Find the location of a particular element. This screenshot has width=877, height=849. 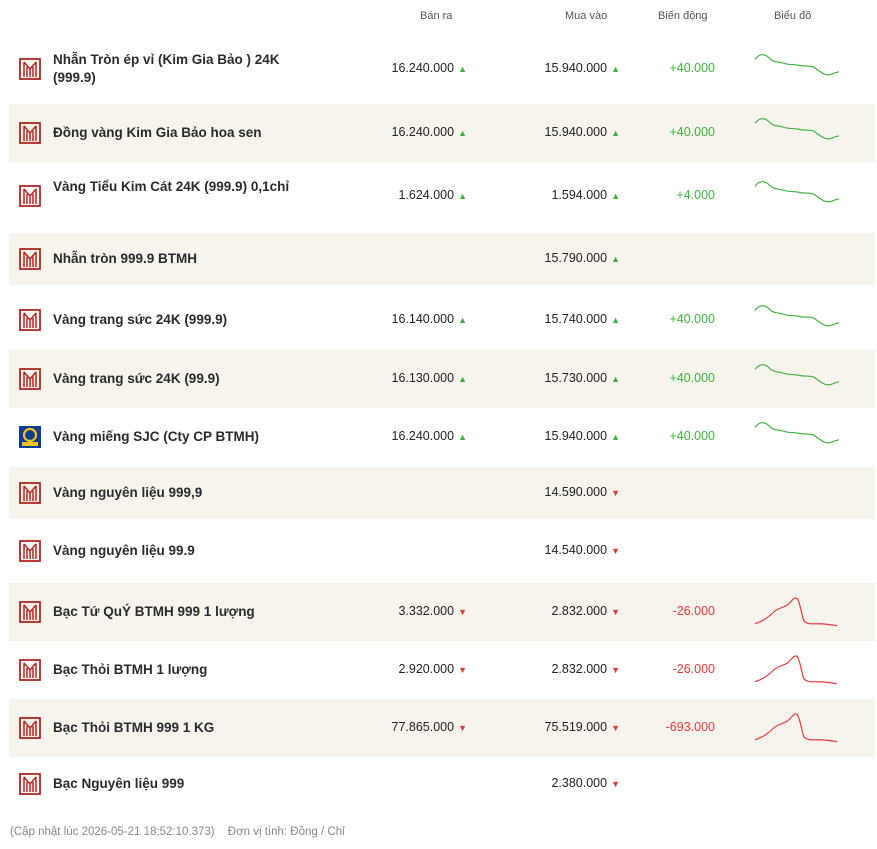

price-change: +4.000 is located at coordinates (695, 194).